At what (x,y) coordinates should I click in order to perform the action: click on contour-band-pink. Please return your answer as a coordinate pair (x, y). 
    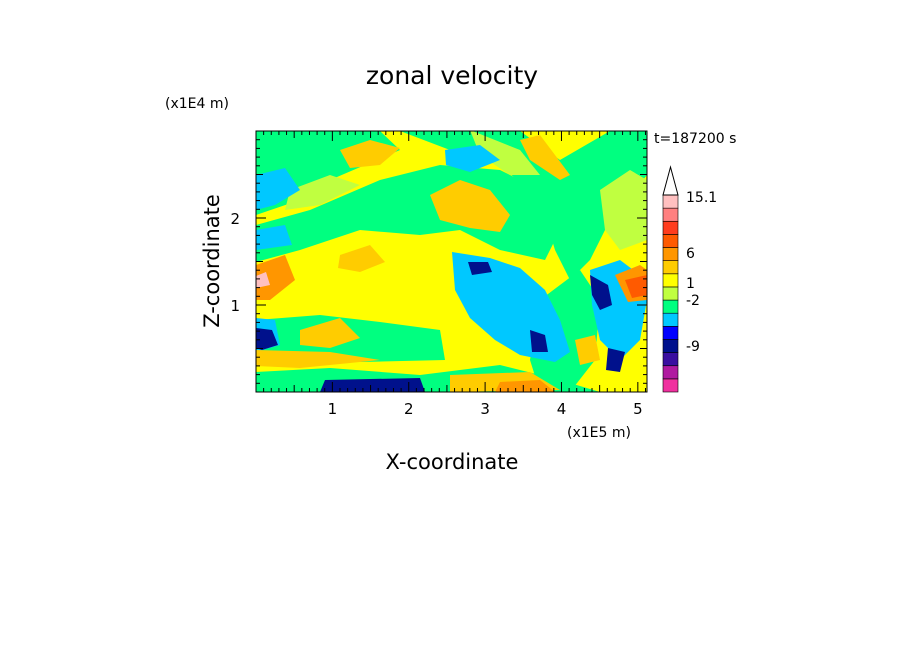
    Looking at the image, I should click on (263, 280).